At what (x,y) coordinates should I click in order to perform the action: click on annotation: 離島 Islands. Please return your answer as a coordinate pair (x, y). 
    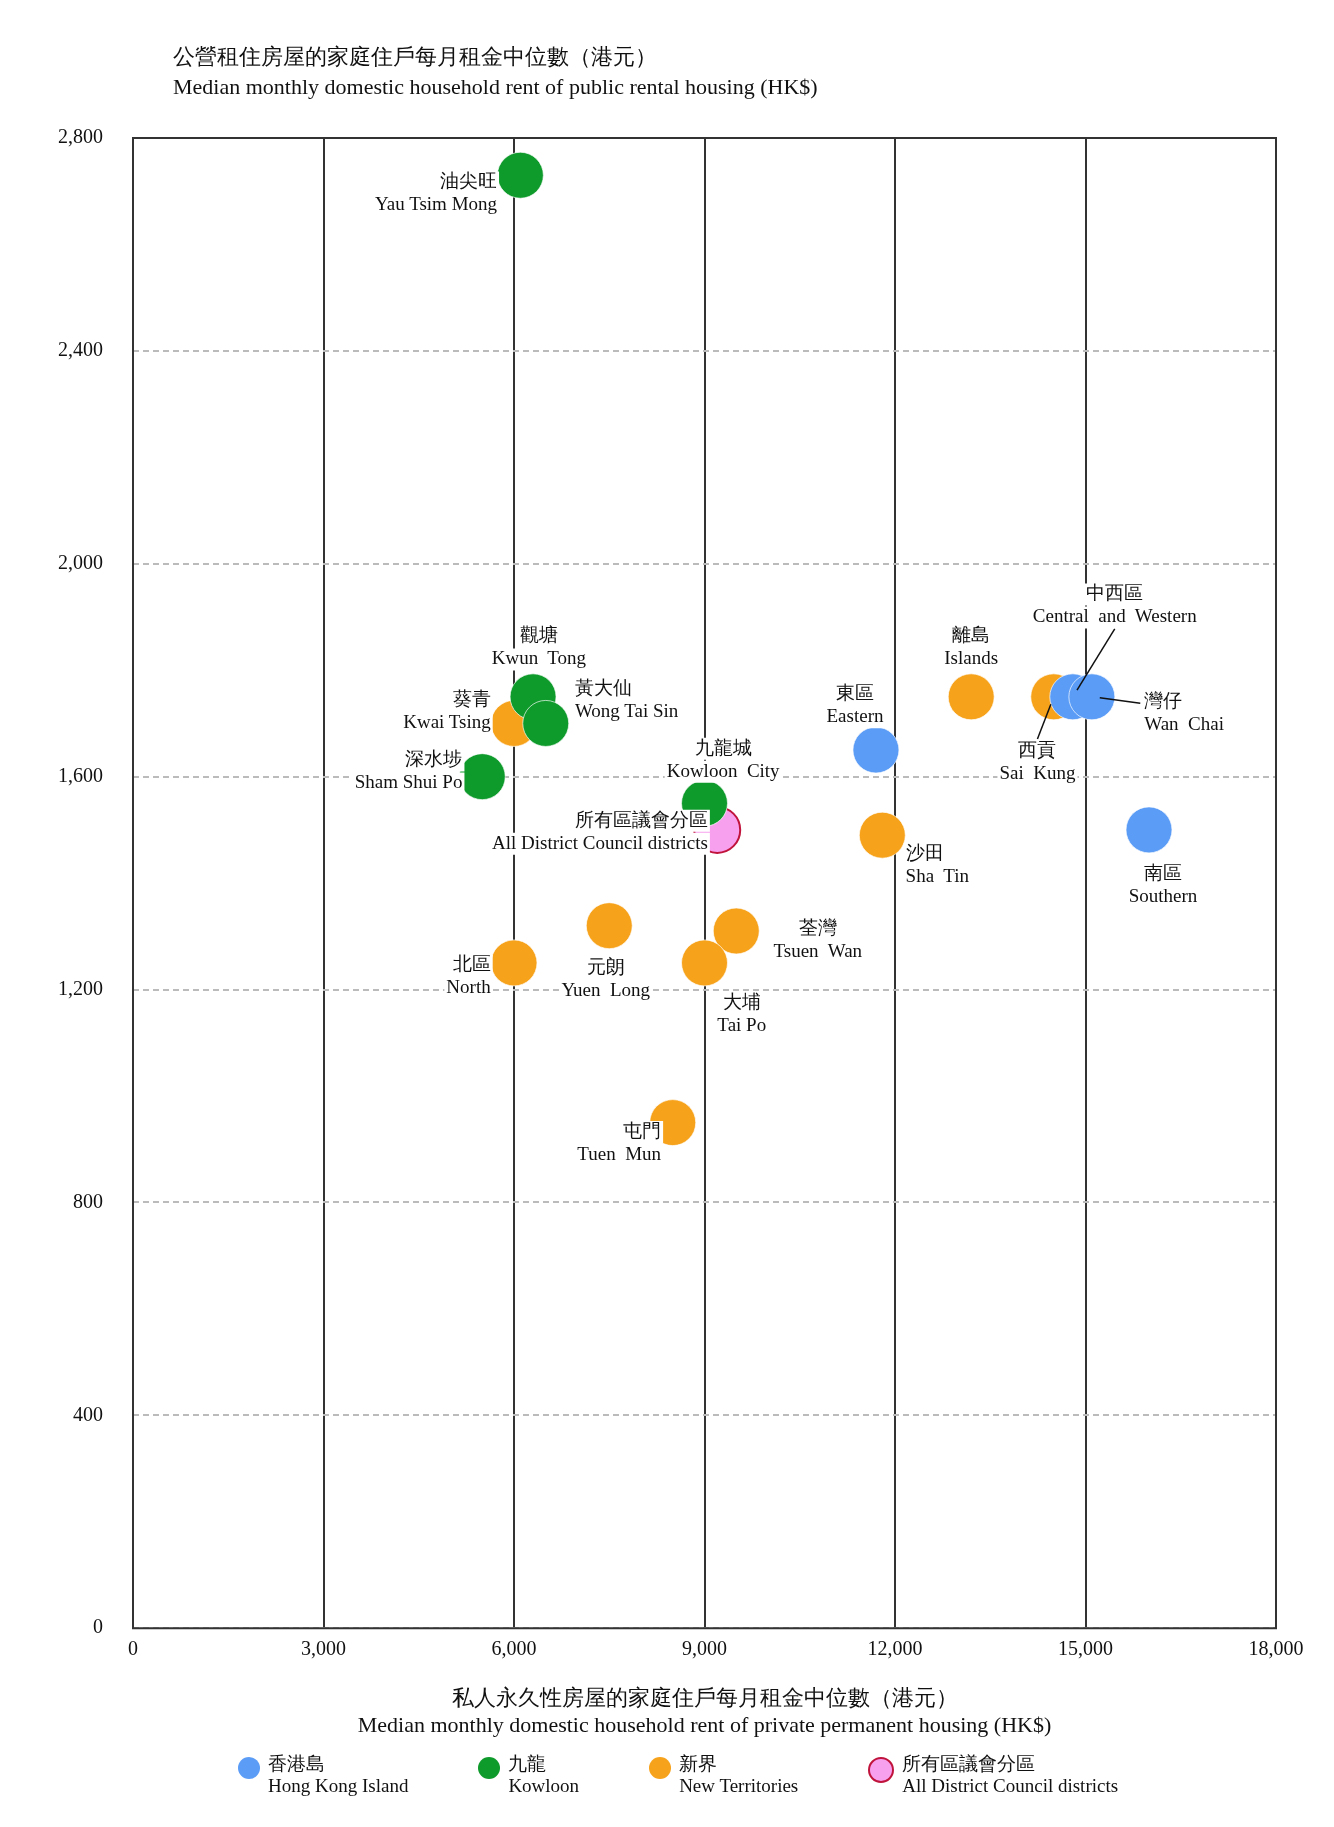
    Looking at the image, I should click on (971, 646).